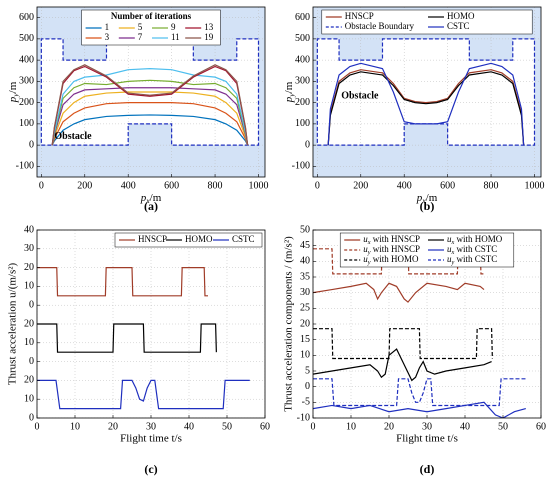 The width and height of the screenshot is (550, 480). Describe the element at coordinates (107, 37) in the screenshot. I see `legend-label: 3` at that location.